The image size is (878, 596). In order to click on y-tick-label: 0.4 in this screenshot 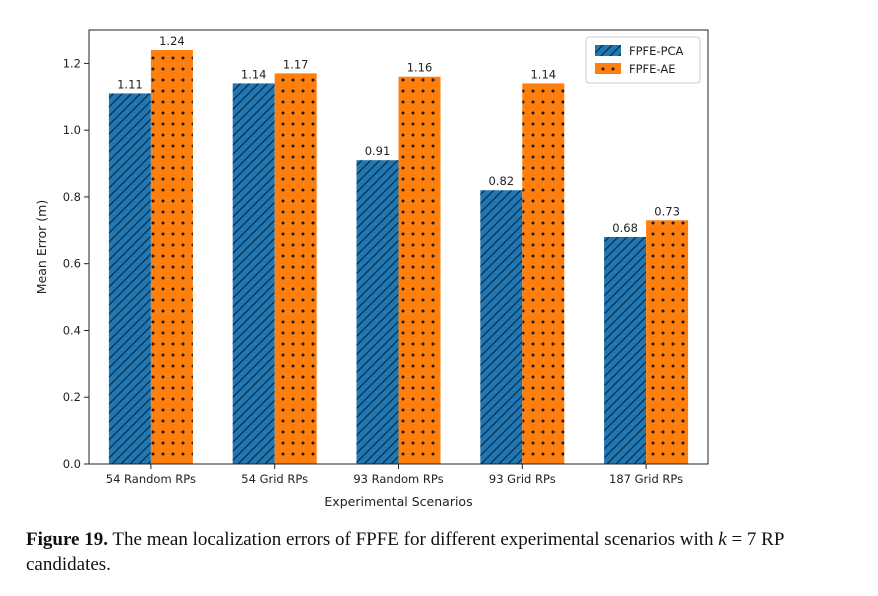, I will do `click(72, 330)`.